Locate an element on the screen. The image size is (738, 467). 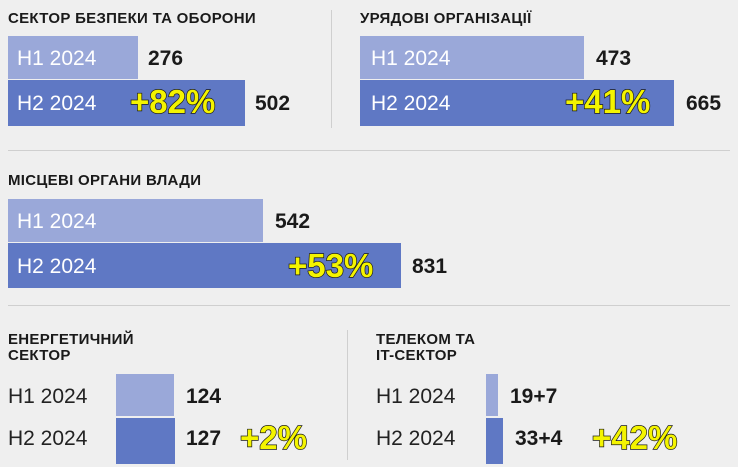
value-label-h2: 665 is located at coordinates (704, 103).